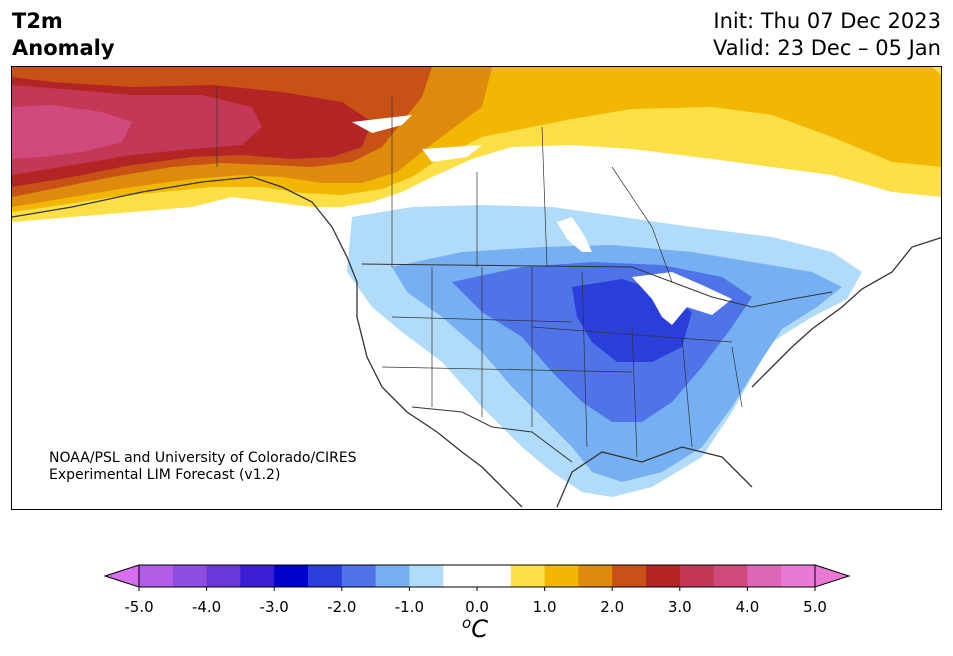 This screenshot has width=953, height=656. I want to click on great-lakes, so click(682, 298).